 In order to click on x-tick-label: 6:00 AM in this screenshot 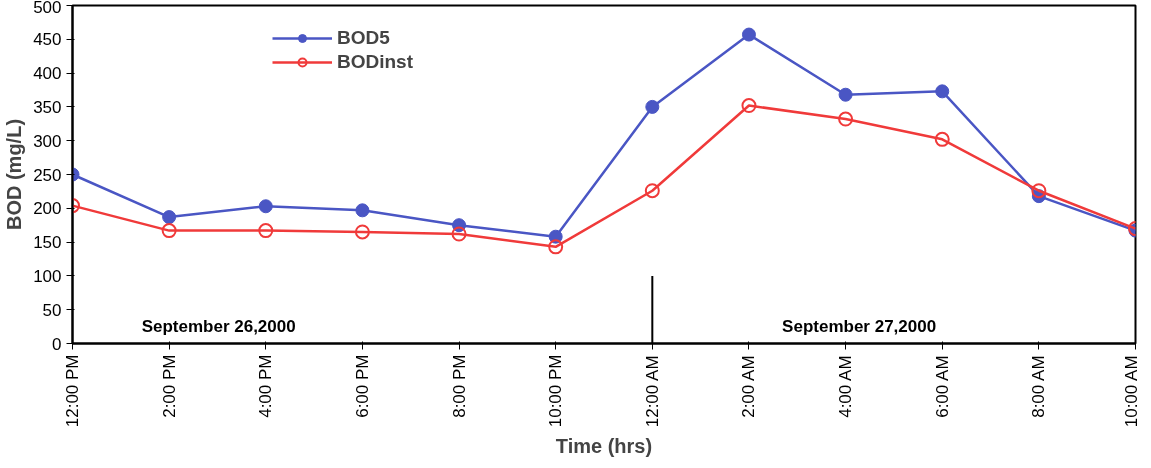, I will do `click(942, 386)`.